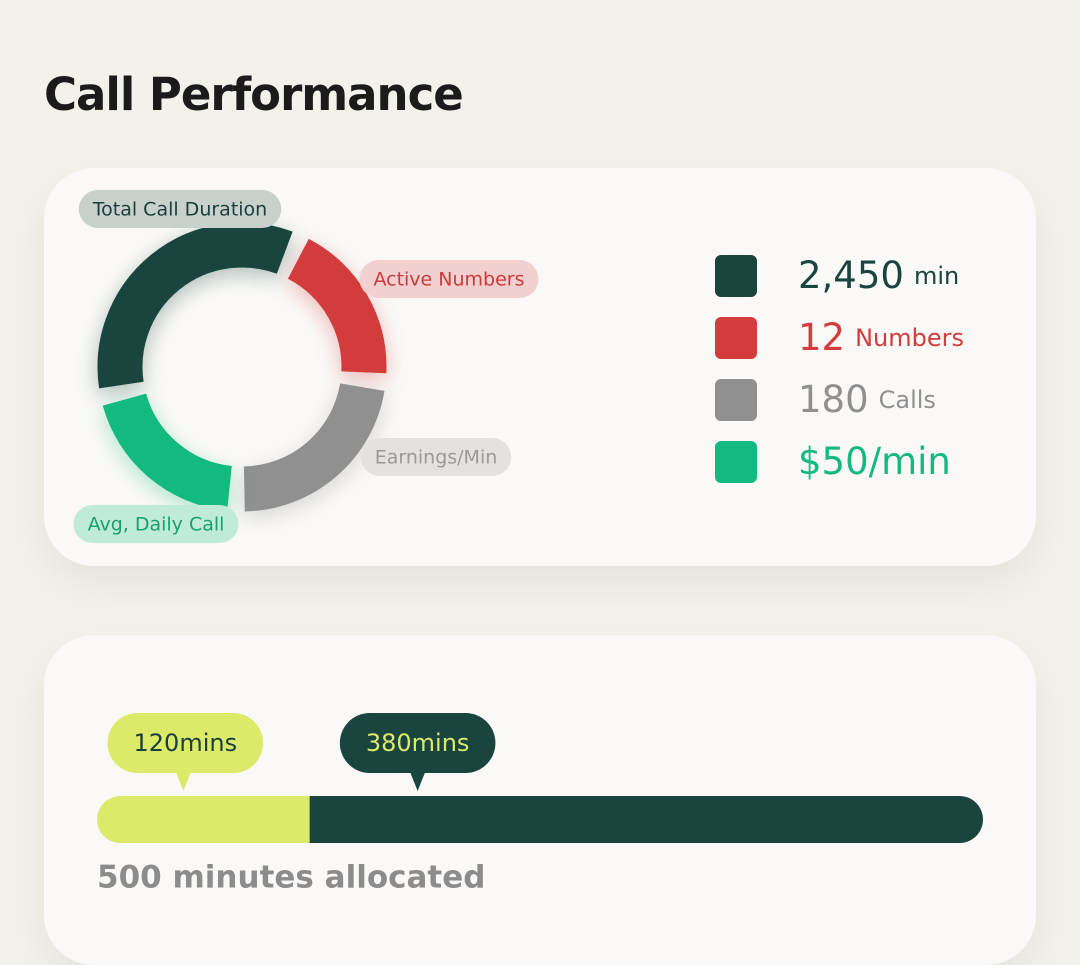  What do you see at coordinates (907, 400) in the screenshot?
I see `legend-unit: Calls` at bounding box center [907, 400].